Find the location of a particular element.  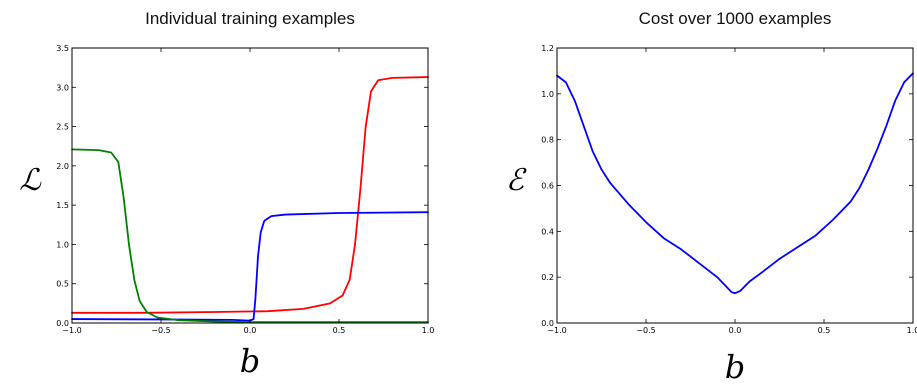

y-axis-label: ℰ is located at coordinates (516, 180).